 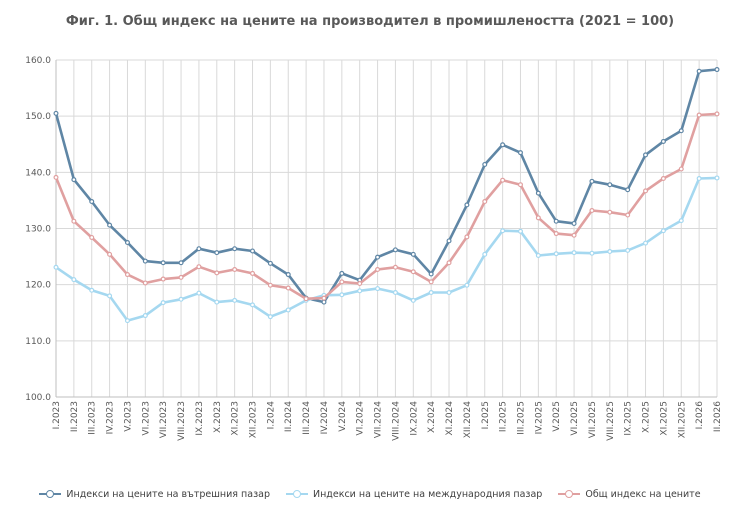 I want to click on x-tick-label: XII.2024, so click(x=468, y=420).